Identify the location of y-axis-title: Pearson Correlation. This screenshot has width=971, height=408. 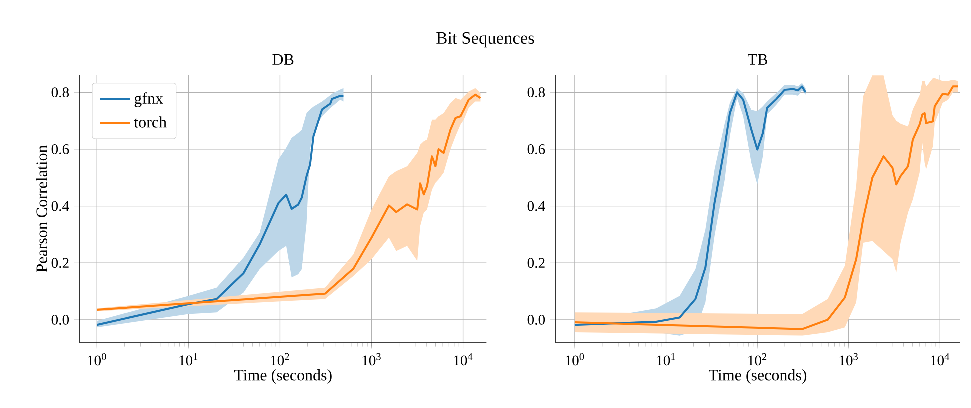
(42, 208).